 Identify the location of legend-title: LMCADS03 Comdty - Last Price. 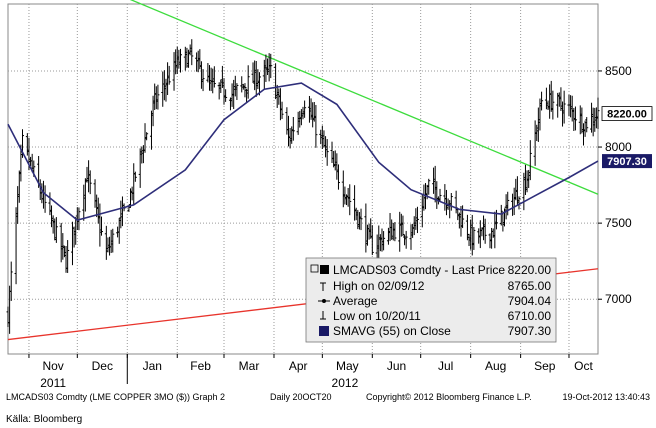
(419, 270).